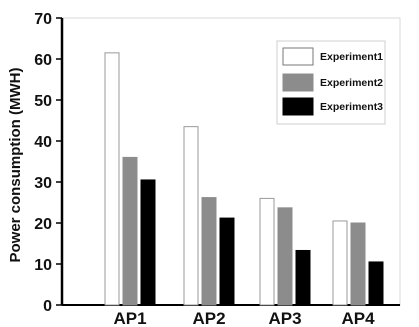  I want to click on legend-label: Experiment2, so click(351, 83).